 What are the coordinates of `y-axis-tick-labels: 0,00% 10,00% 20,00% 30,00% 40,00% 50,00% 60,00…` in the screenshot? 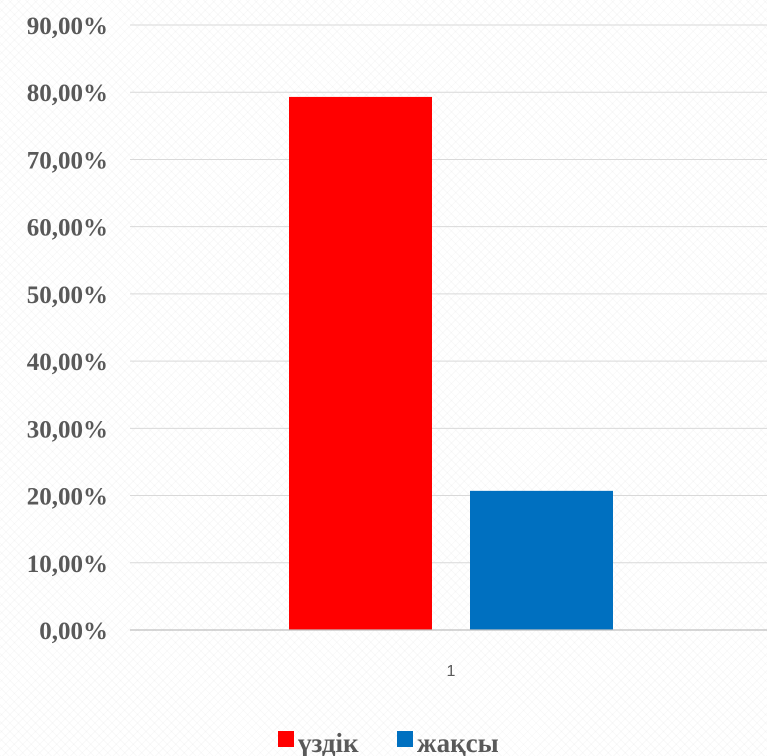 It's located at (67, 329).